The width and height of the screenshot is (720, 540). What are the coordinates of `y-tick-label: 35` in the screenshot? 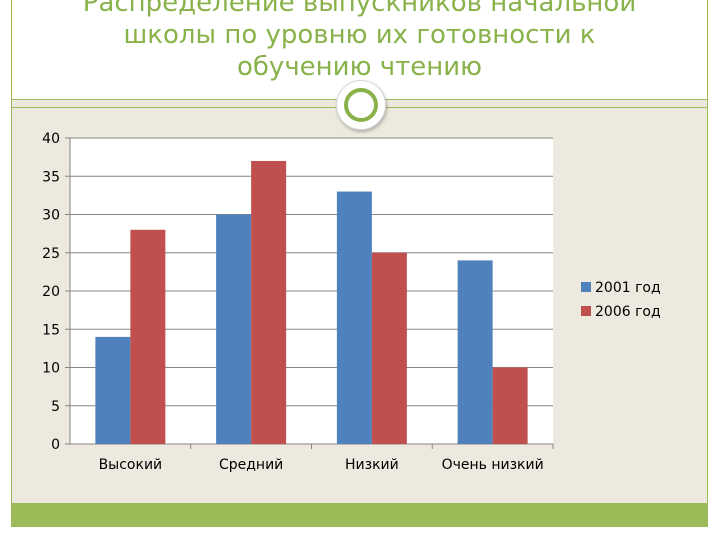 It's located at (51, 177).